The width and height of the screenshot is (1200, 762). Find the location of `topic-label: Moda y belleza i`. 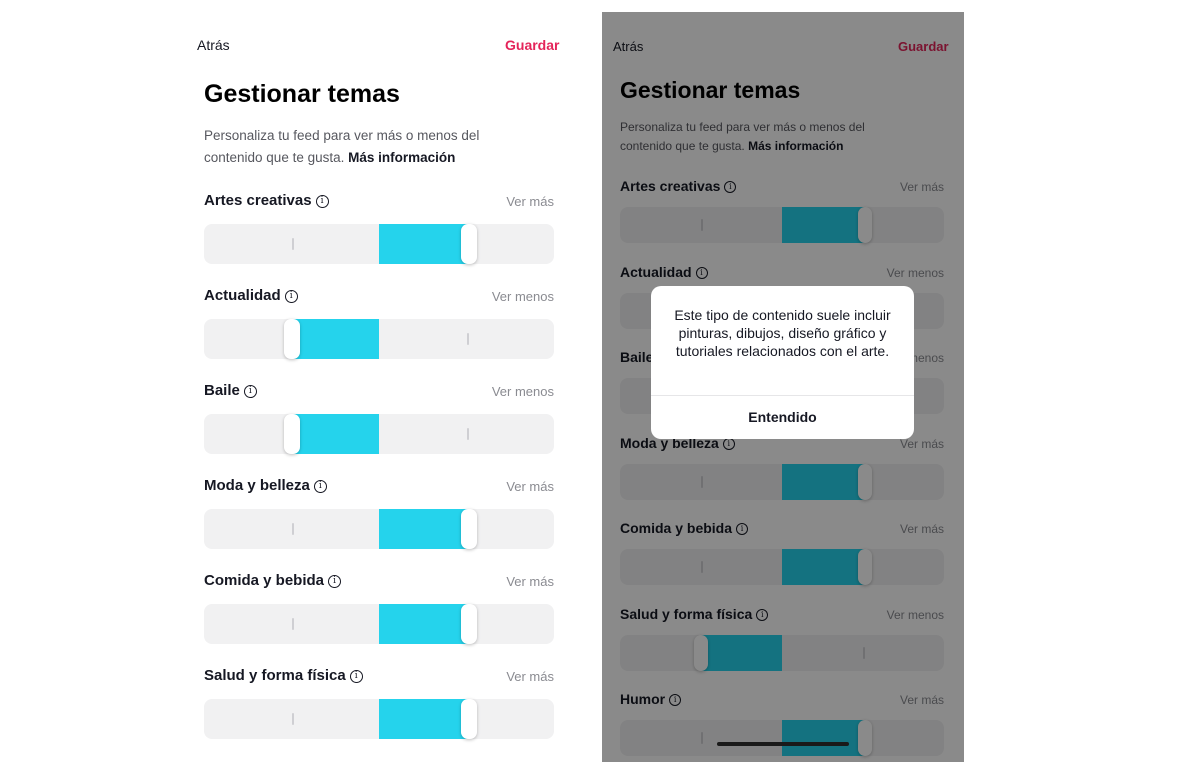

topic-label: Moda y belleza i is located at coordinates (265, 485).